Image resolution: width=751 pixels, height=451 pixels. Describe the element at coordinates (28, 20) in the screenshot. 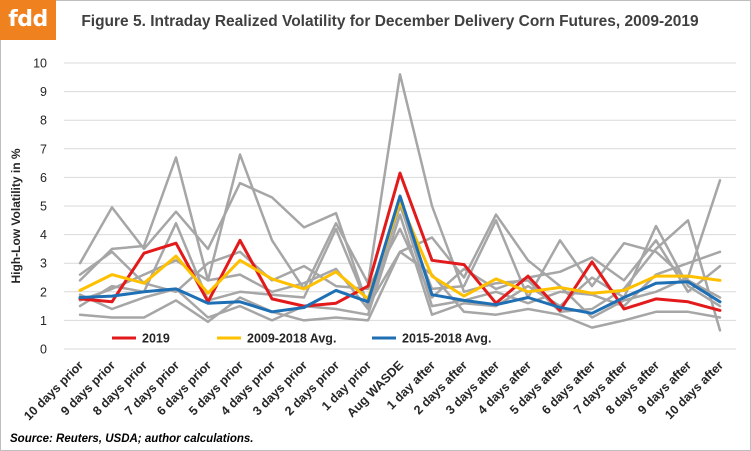

I see `fdd-logo: fdd` at that location.